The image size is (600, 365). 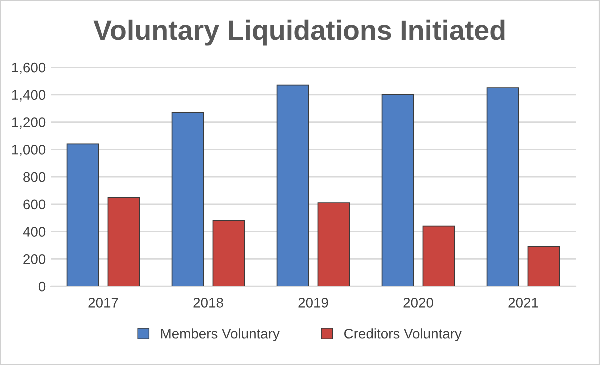 What do you see at coordinates (29, 96) in the screenshot?
I see `y-tick-label: 1,400` at bounding box center [29, 96].